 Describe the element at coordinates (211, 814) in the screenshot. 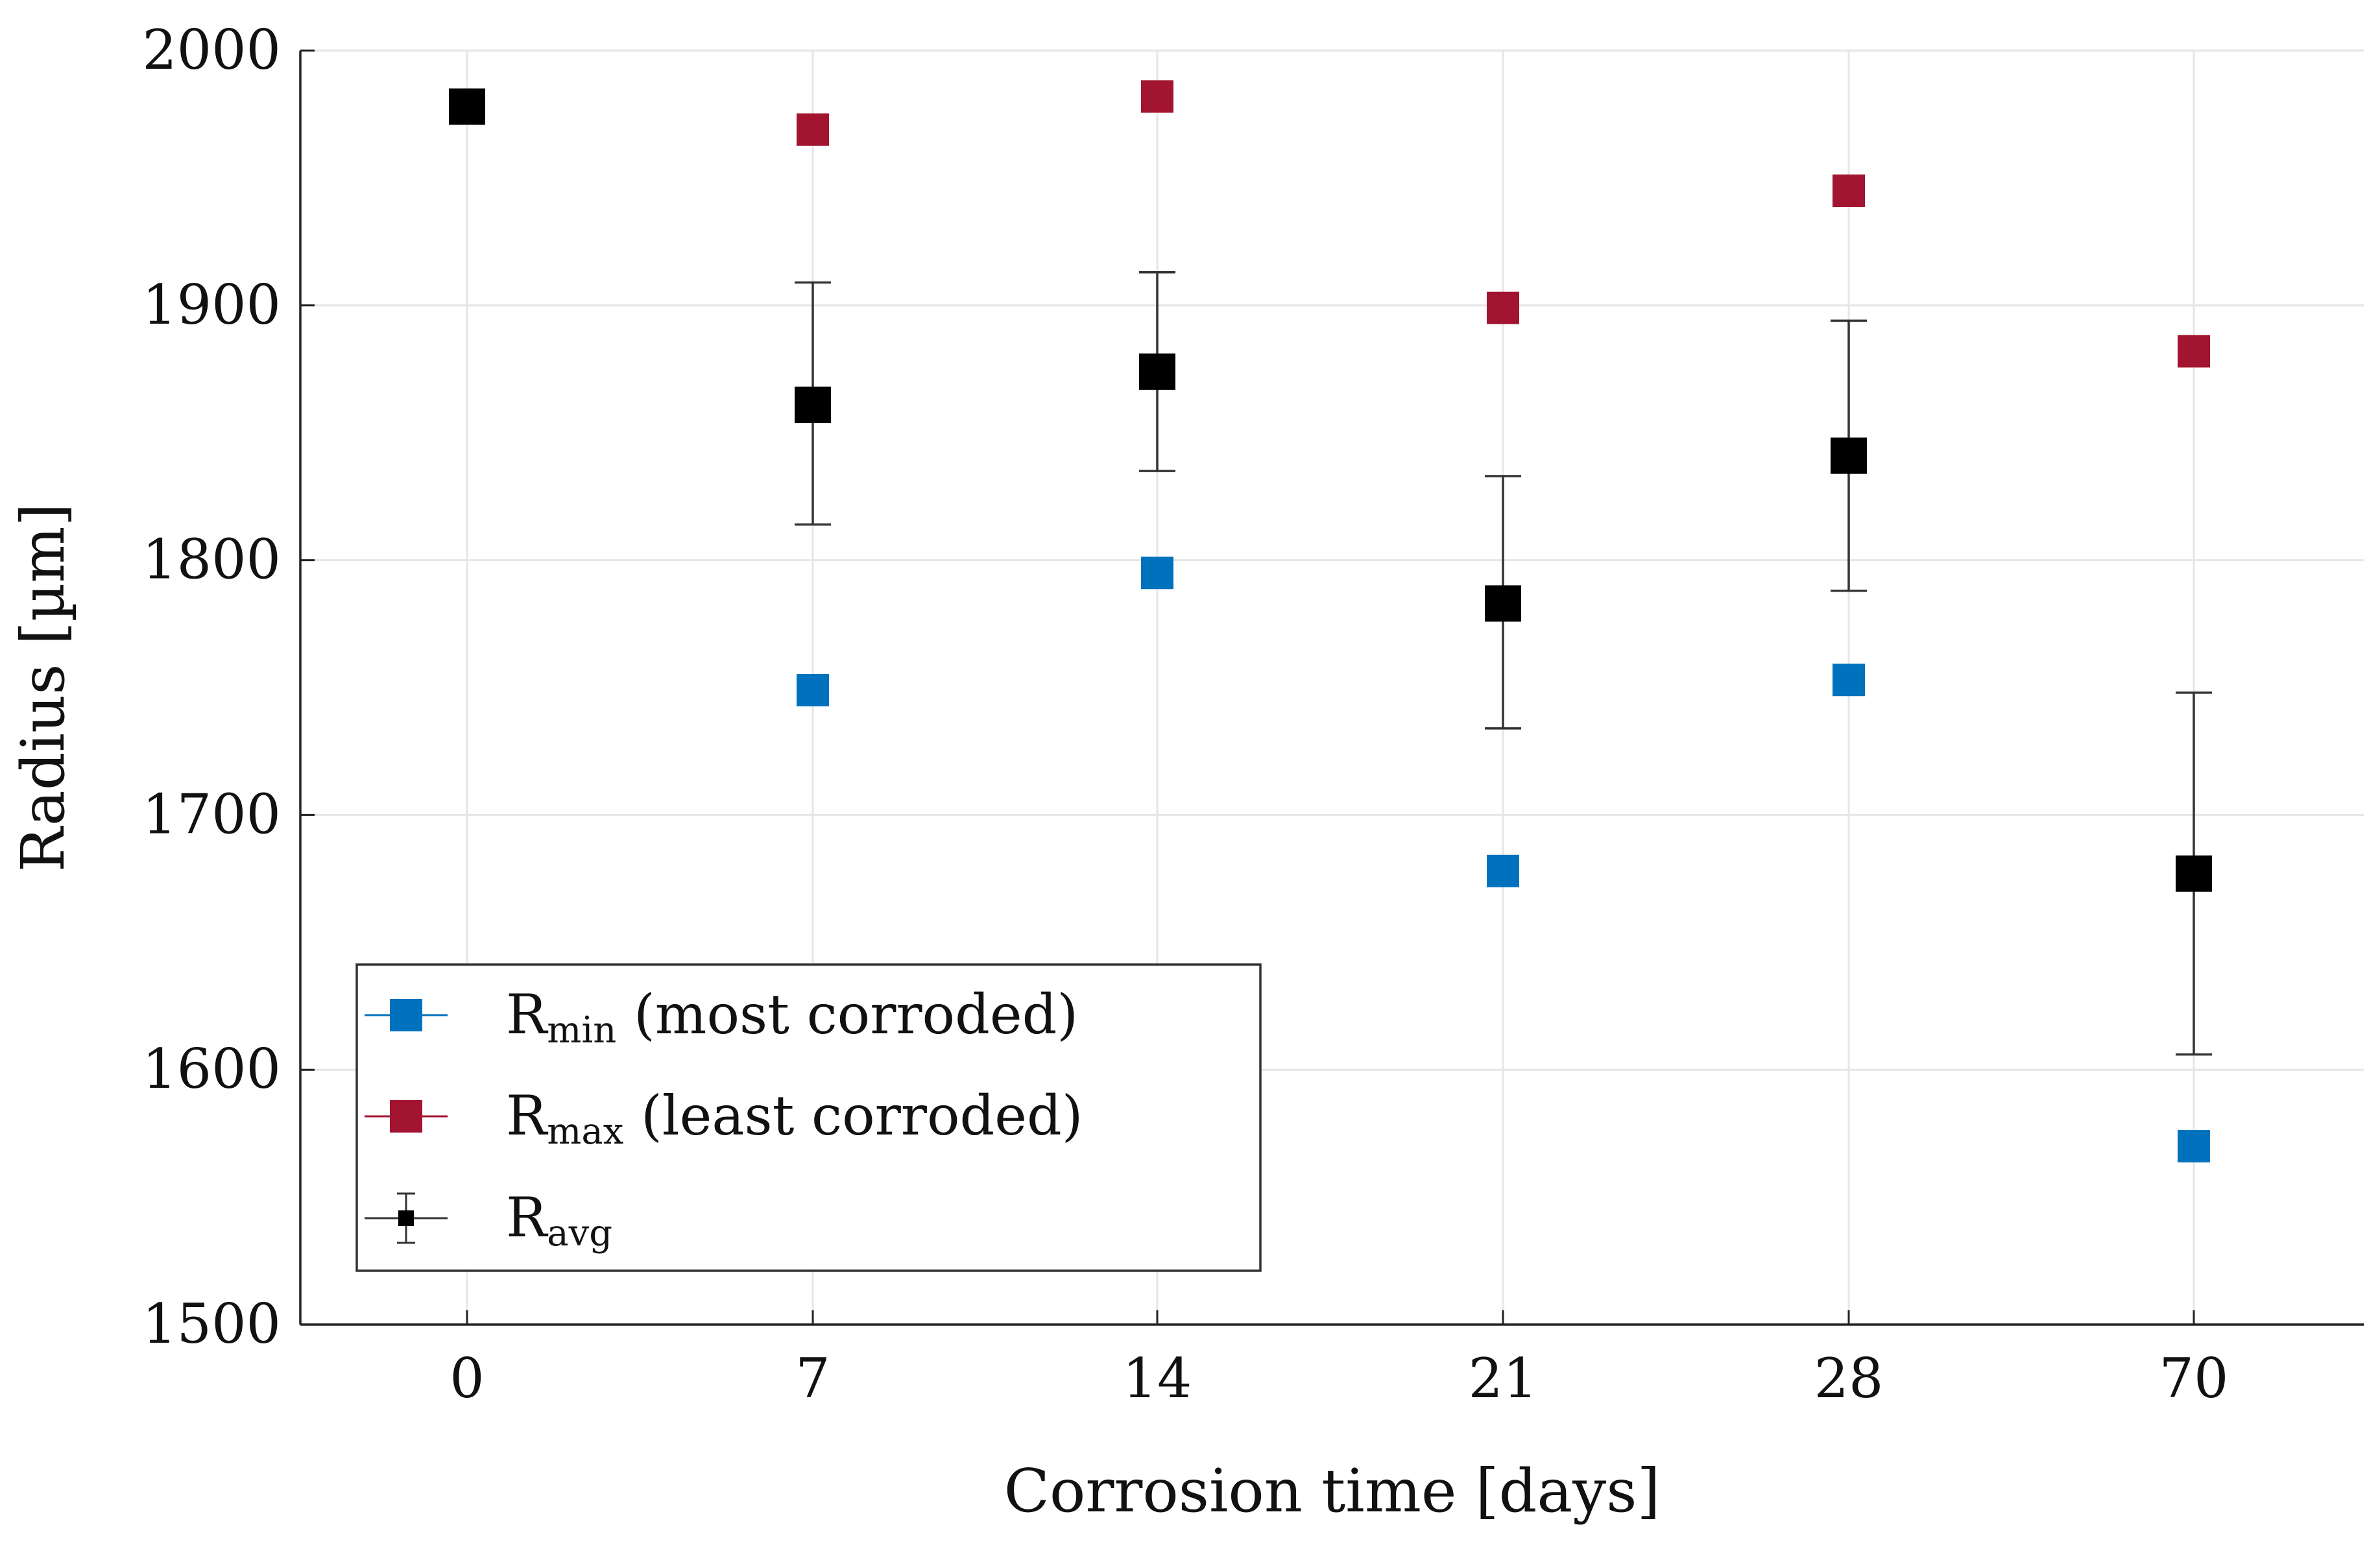

I see `y-tick-label: 1700` at that location.